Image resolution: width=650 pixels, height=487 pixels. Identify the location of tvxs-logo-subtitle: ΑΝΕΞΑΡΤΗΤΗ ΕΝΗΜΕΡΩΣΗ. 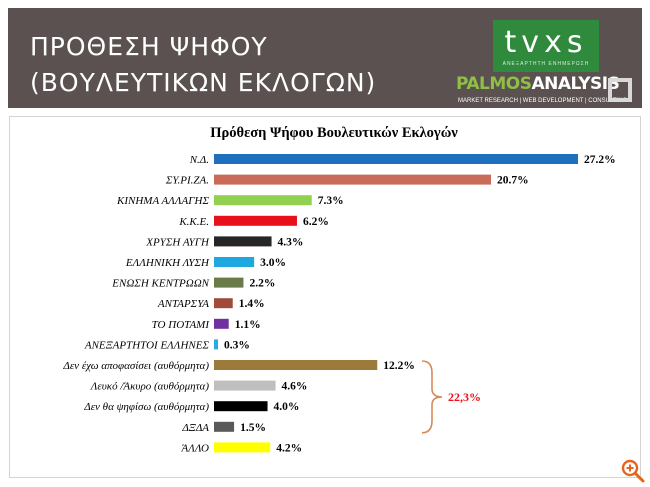
(546, 64).